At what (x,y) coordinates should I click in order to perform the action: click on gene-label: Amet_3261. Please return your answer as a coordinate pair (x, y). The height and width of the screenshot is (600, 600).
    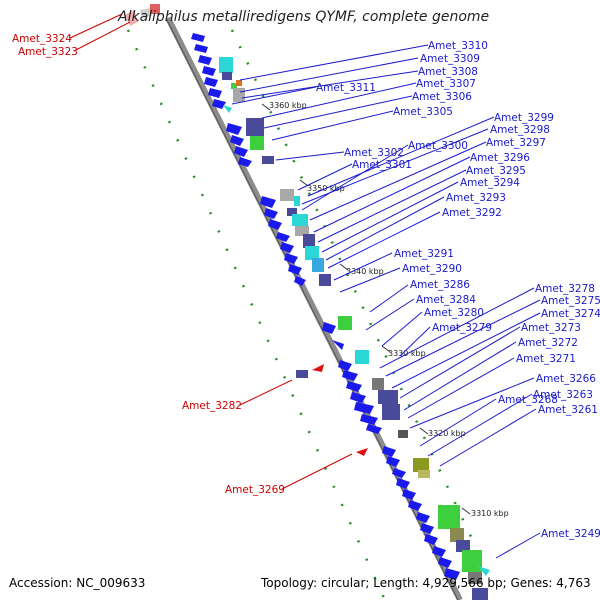
    Looking at the image, I should click on (568, 410).